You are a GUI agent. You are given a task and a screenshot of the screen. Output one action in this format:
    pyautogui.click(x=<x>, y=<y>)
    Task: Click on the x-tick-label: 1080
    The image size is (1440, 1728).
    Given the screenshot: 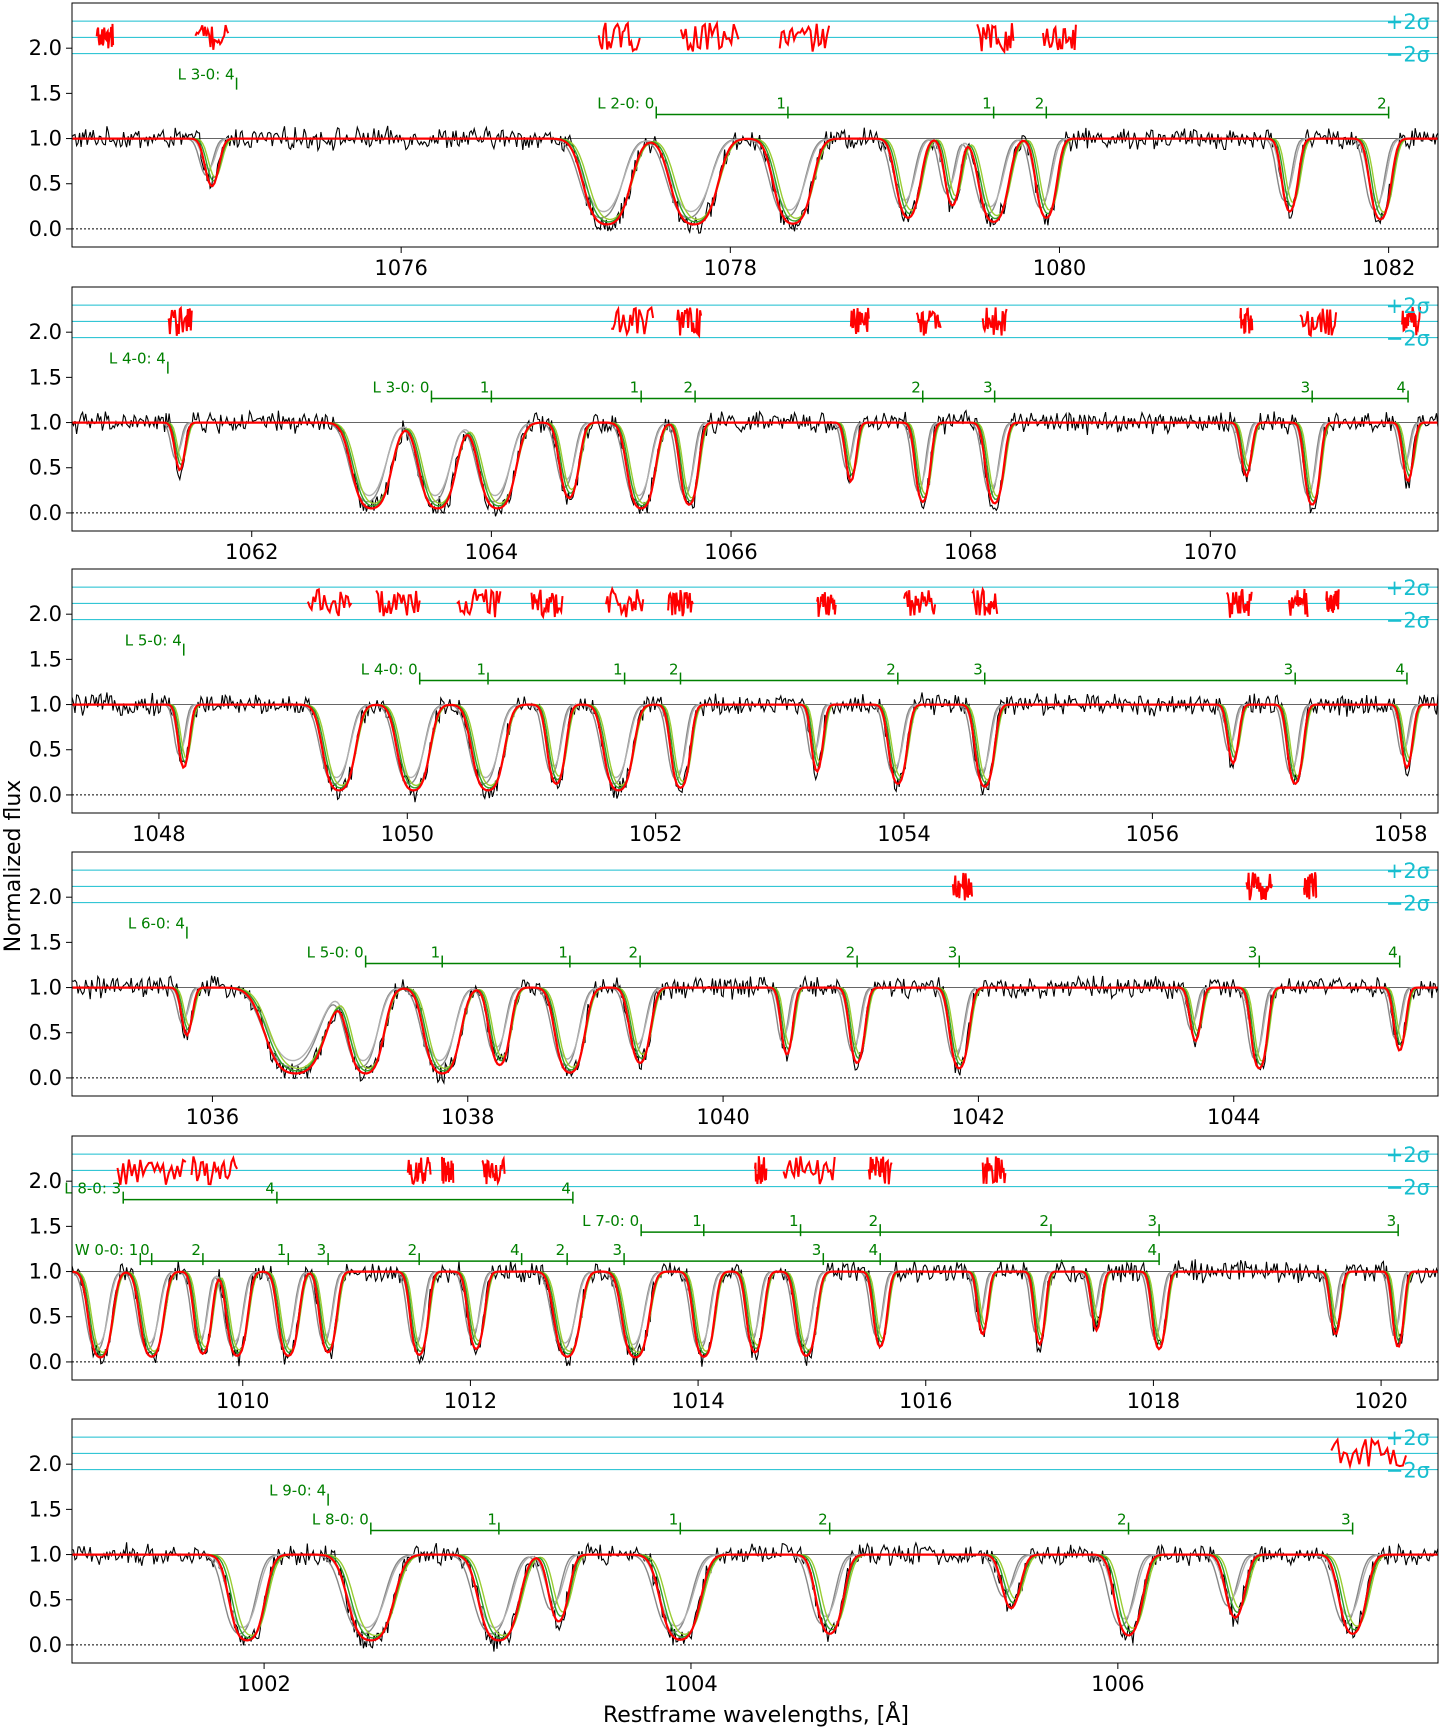 What is the action you would take?
    pyautogui.click(x=1059, y=268)
    